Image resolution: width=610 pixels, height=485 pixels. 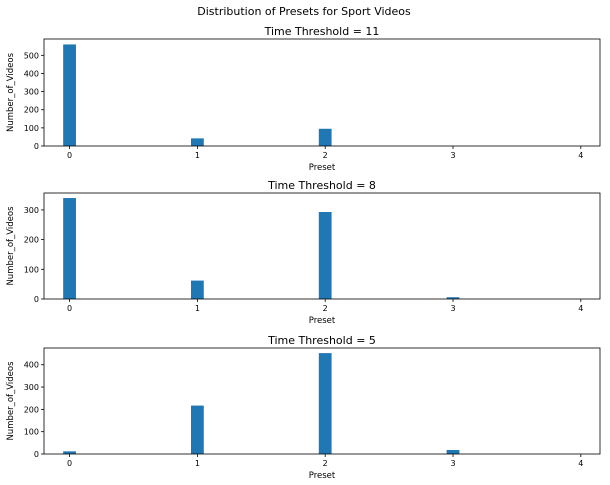 What do you see at coordinates (322, 31) in the screenshot?
I see `subplot-title: Time Threshold = 11` at bounding box center [322, 31].